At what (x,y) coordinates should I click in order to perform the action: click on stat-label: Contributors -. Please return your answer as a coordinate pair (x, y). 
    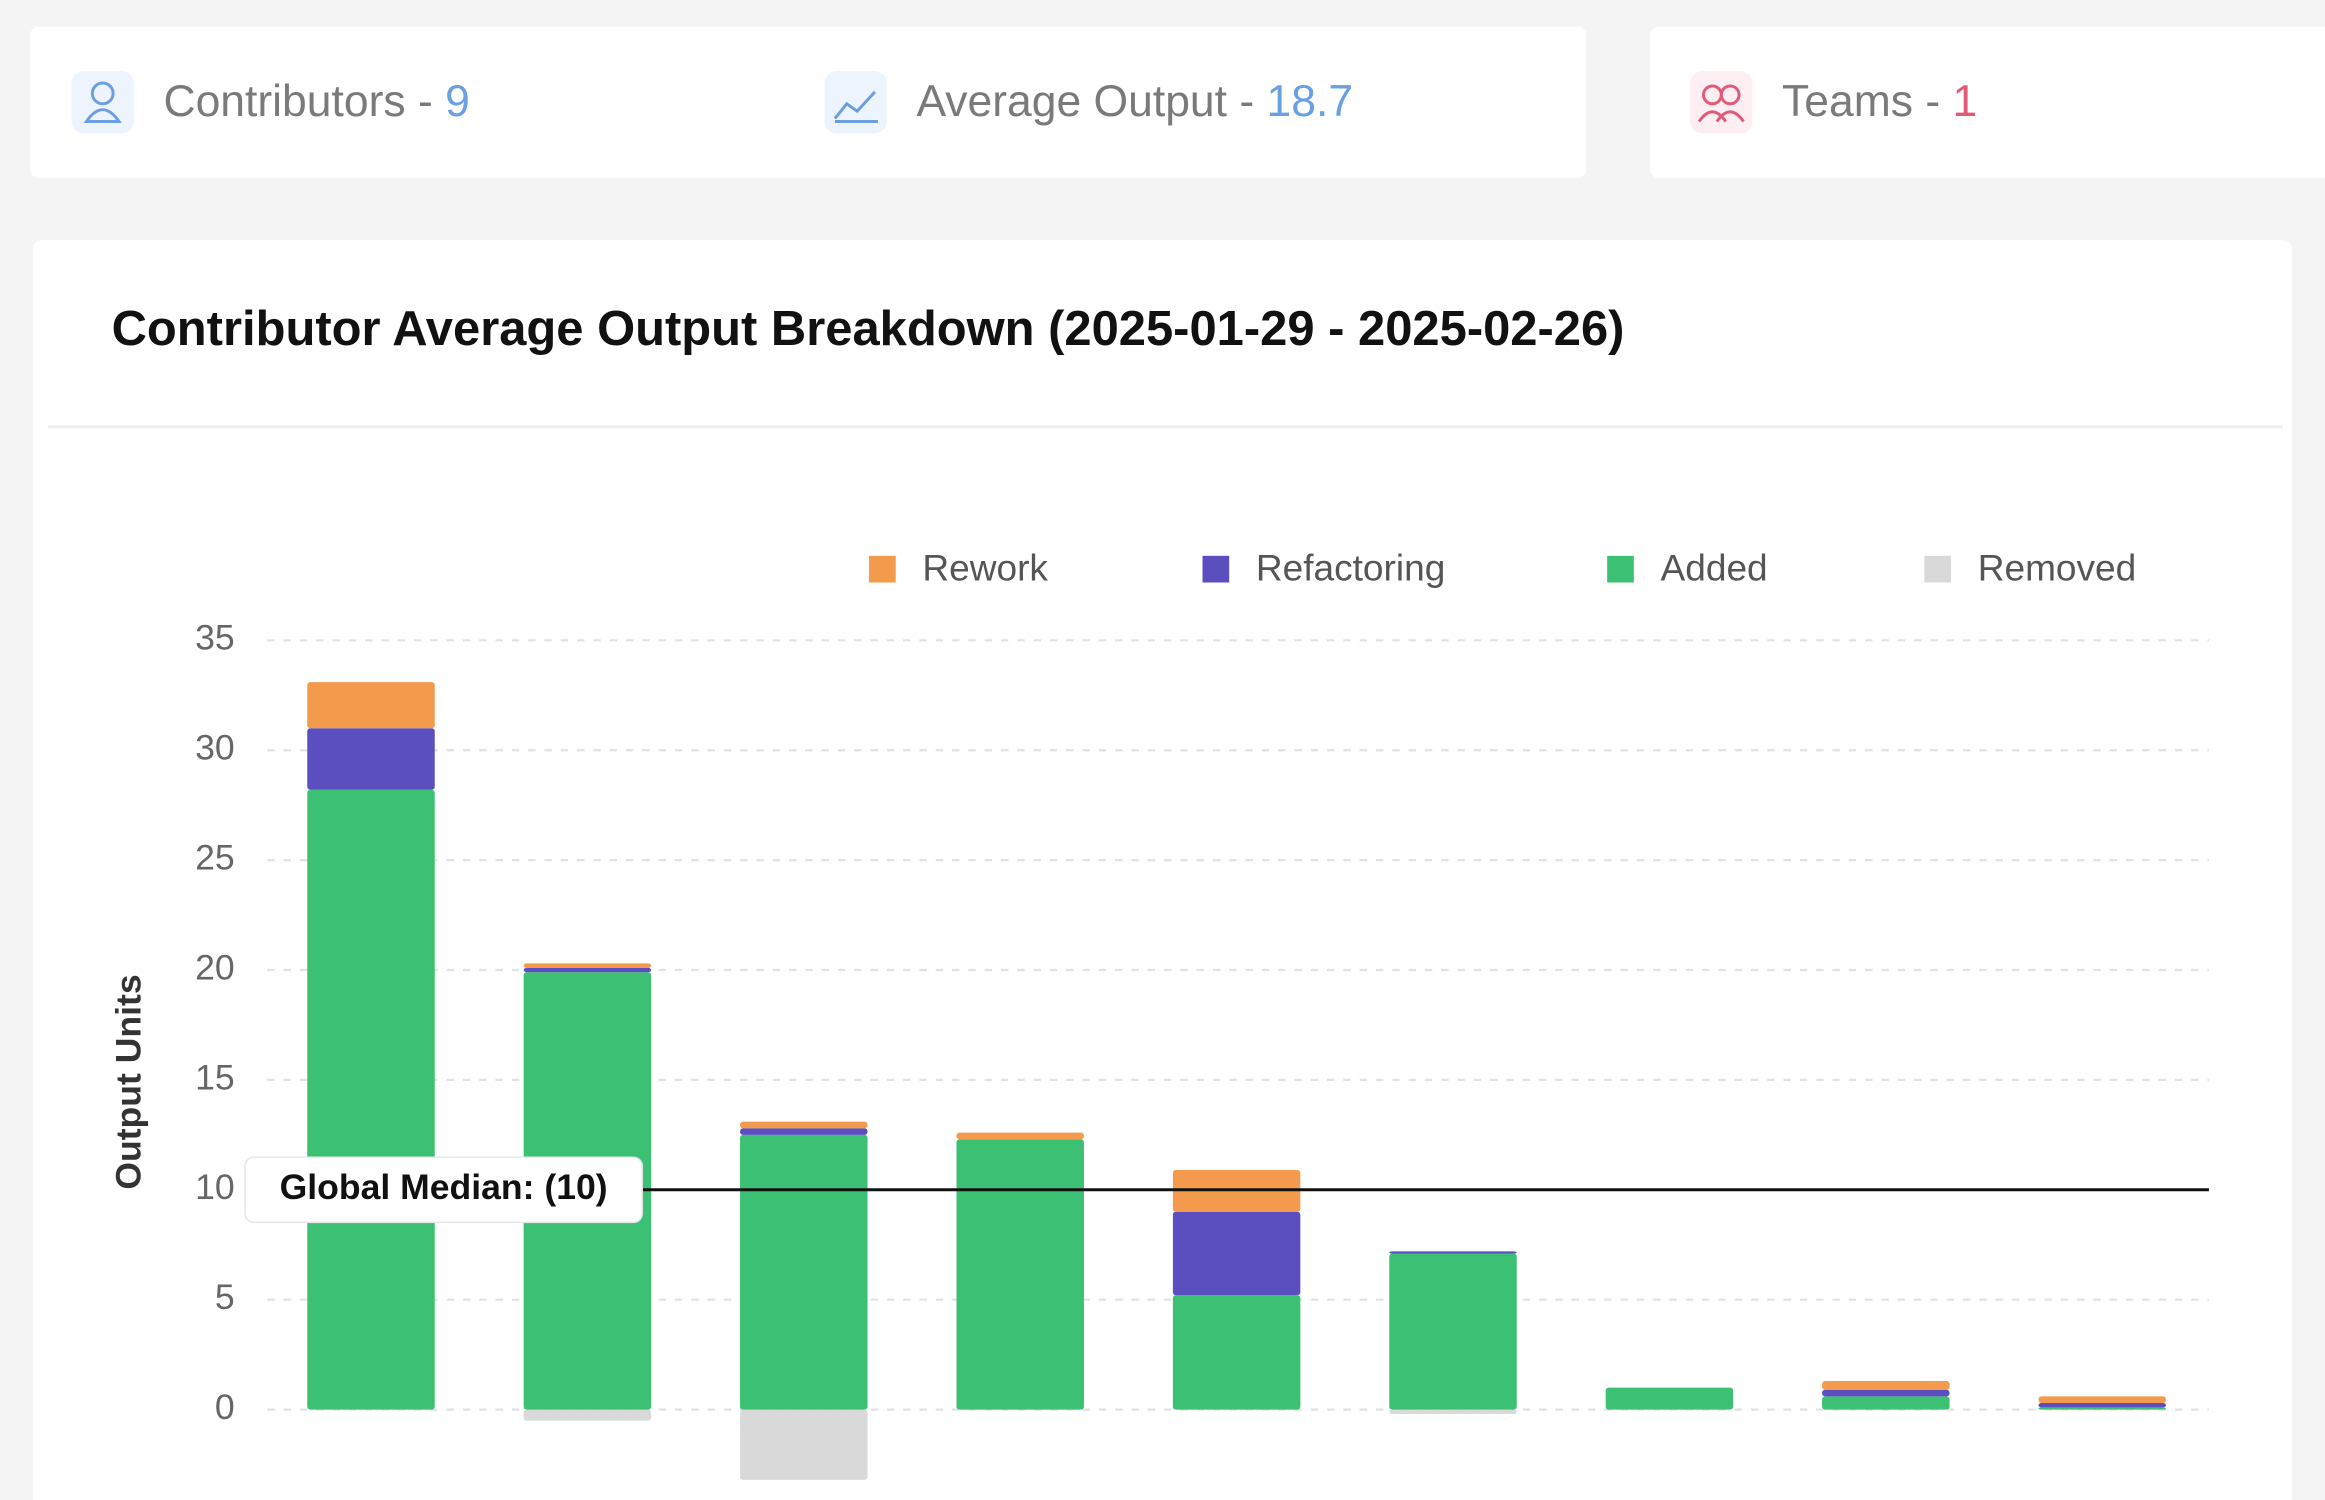
    Looking at the image, I should click on (297, 101).